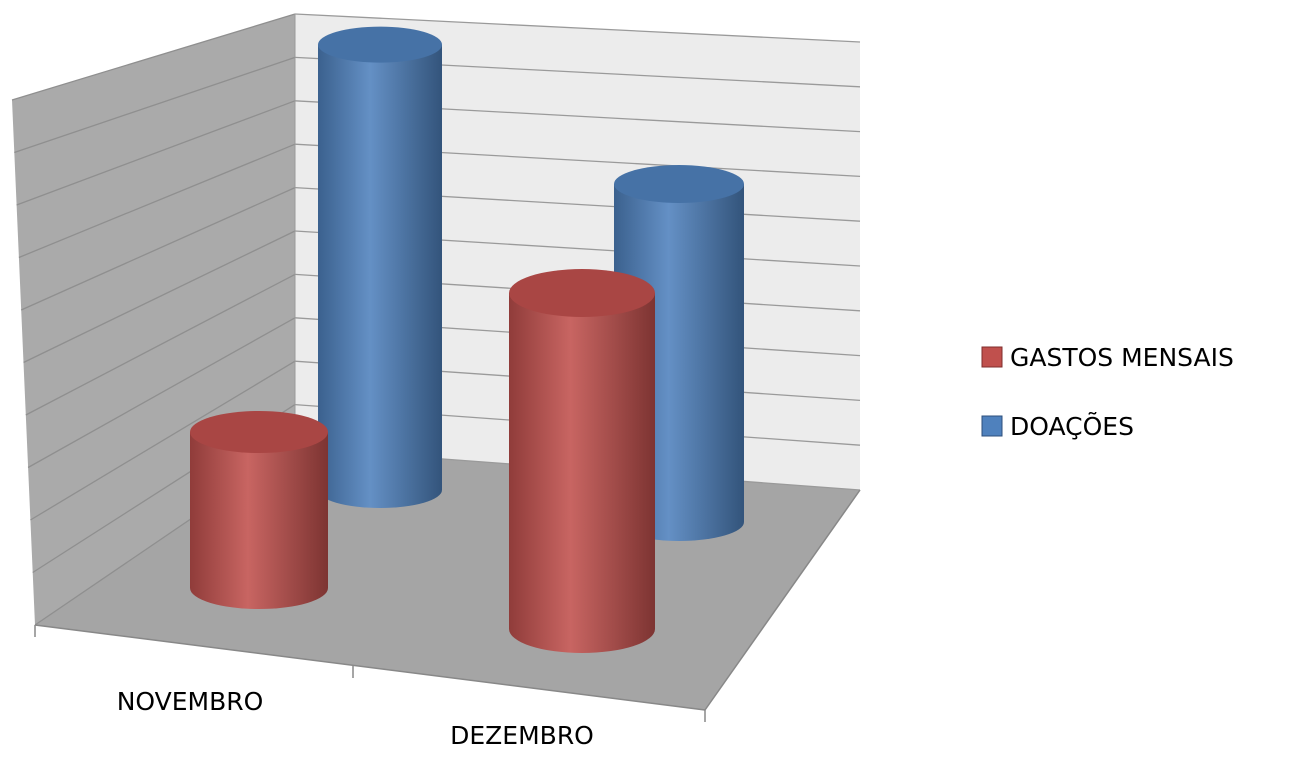 This screenshot has height=758, width=1296. I want to click on bar-gastos-dezembro, so click(582, 461).